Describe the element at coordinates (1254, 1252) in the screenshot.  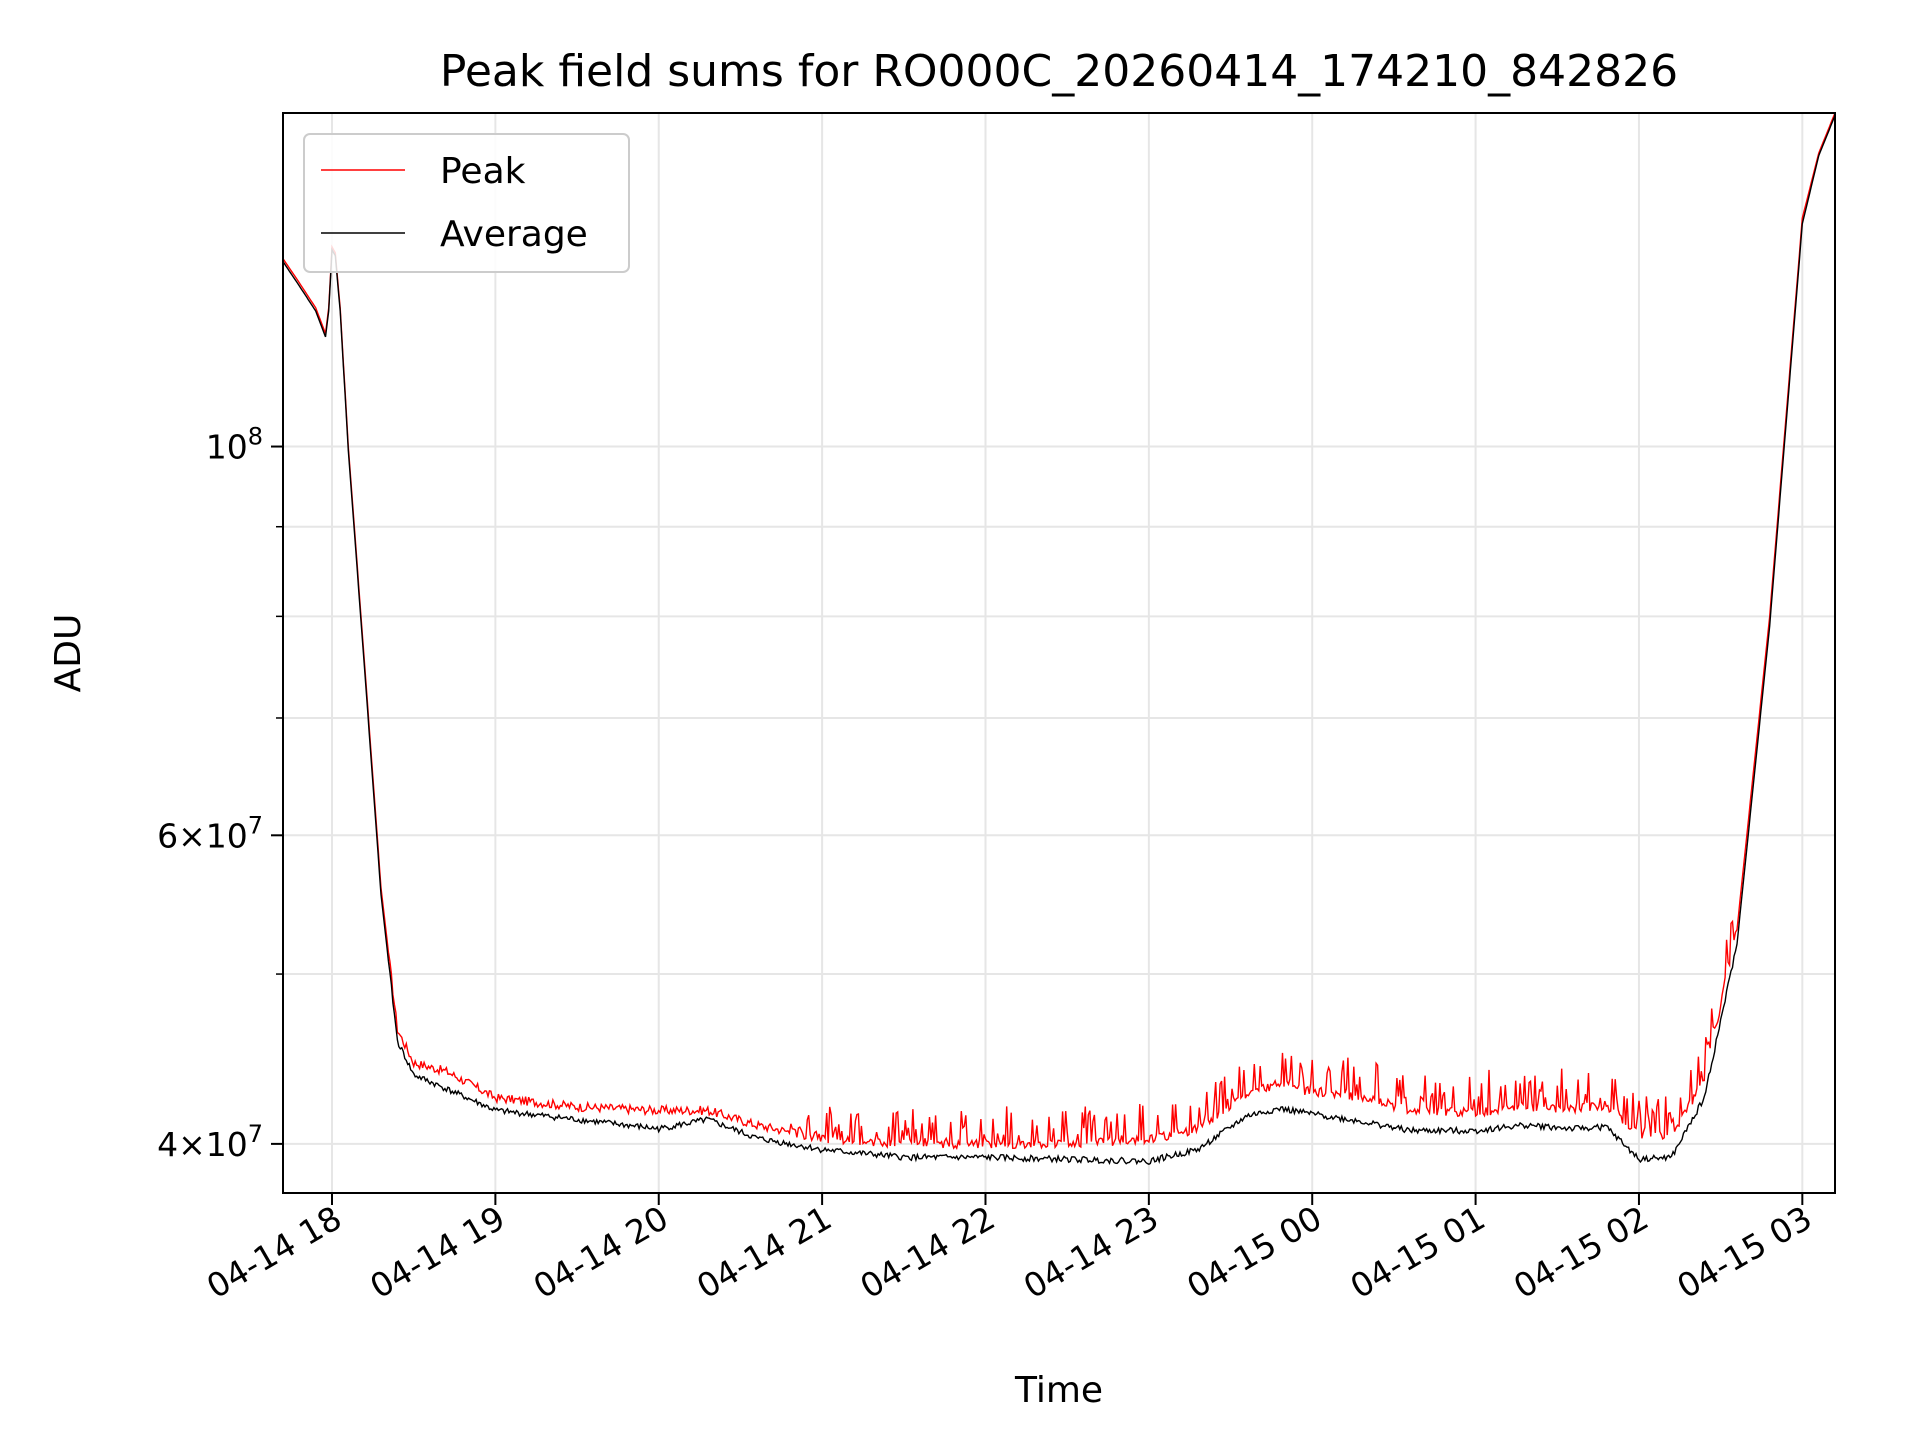
I see `x-tick-label: 04-15 00` at that location.